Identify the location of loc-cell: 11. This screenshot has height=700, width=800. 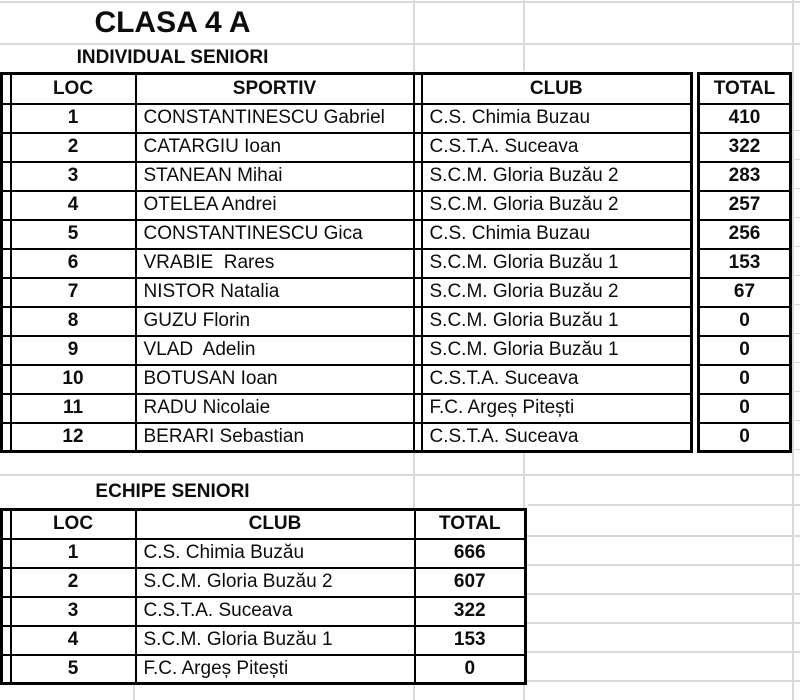
(73, 408).